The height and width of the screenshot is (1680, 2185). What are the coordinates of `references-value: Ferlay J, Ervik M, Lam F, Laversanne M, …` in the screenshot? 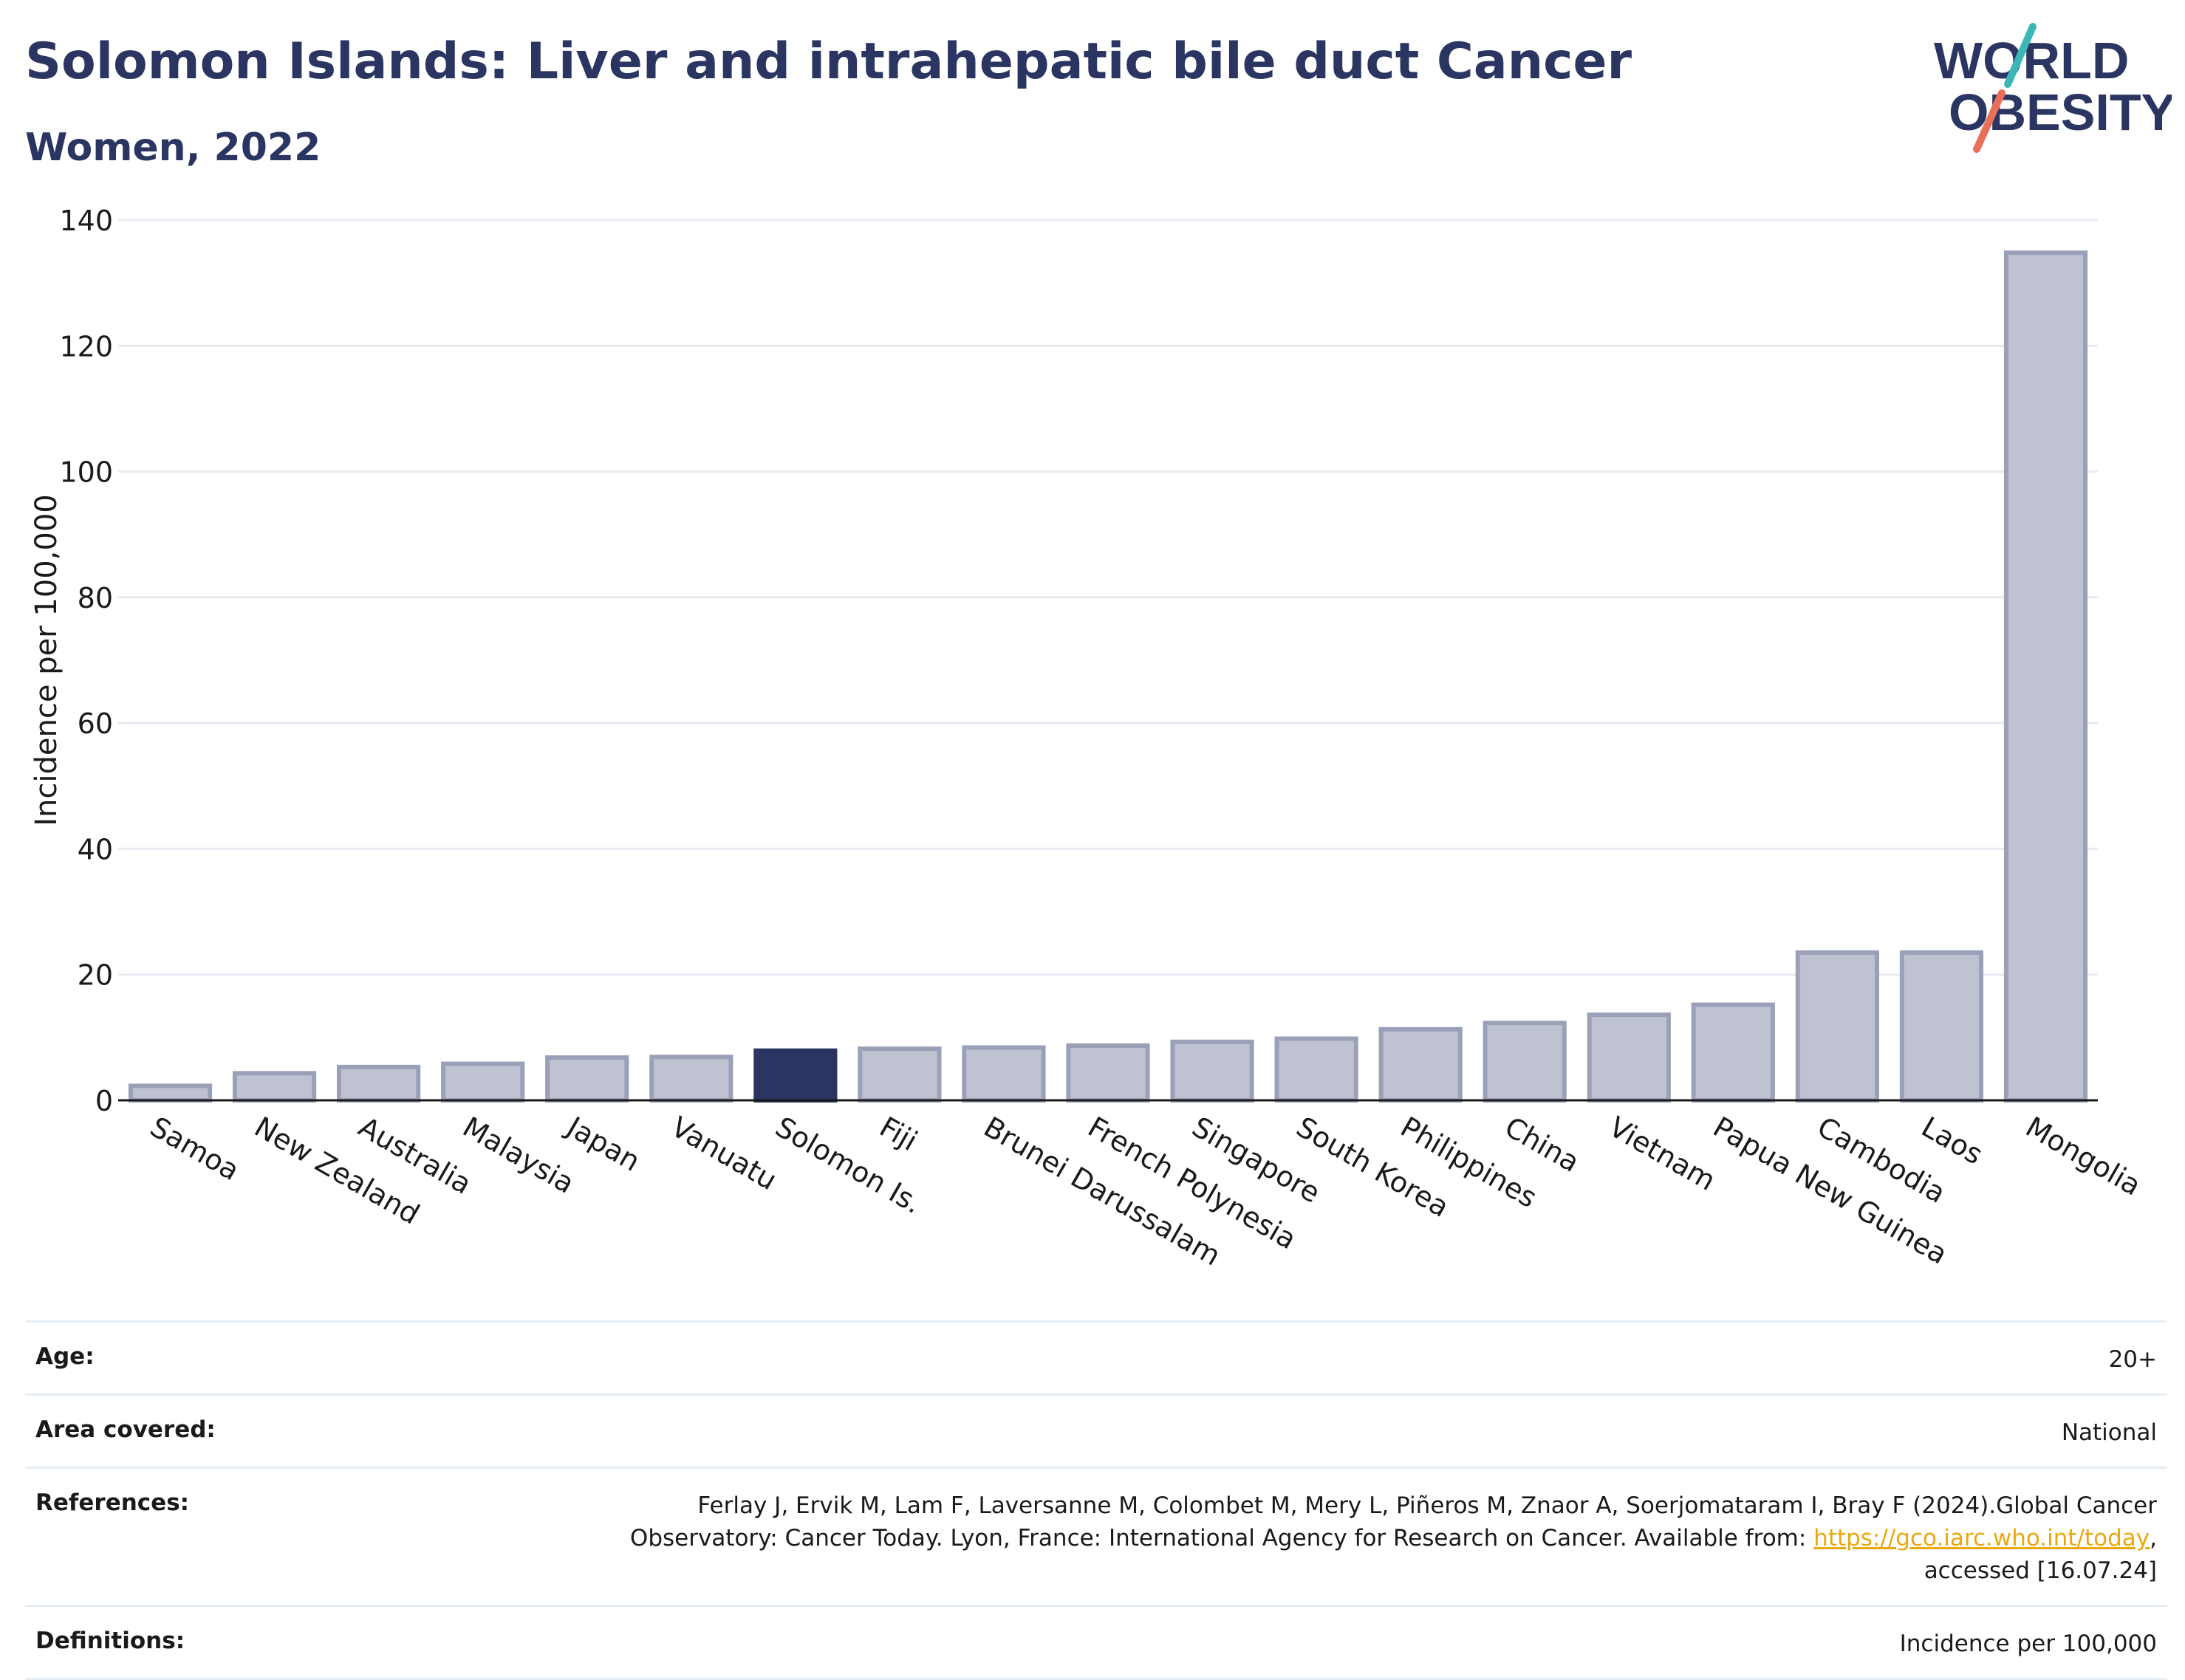 It's located at (1363, 1538).